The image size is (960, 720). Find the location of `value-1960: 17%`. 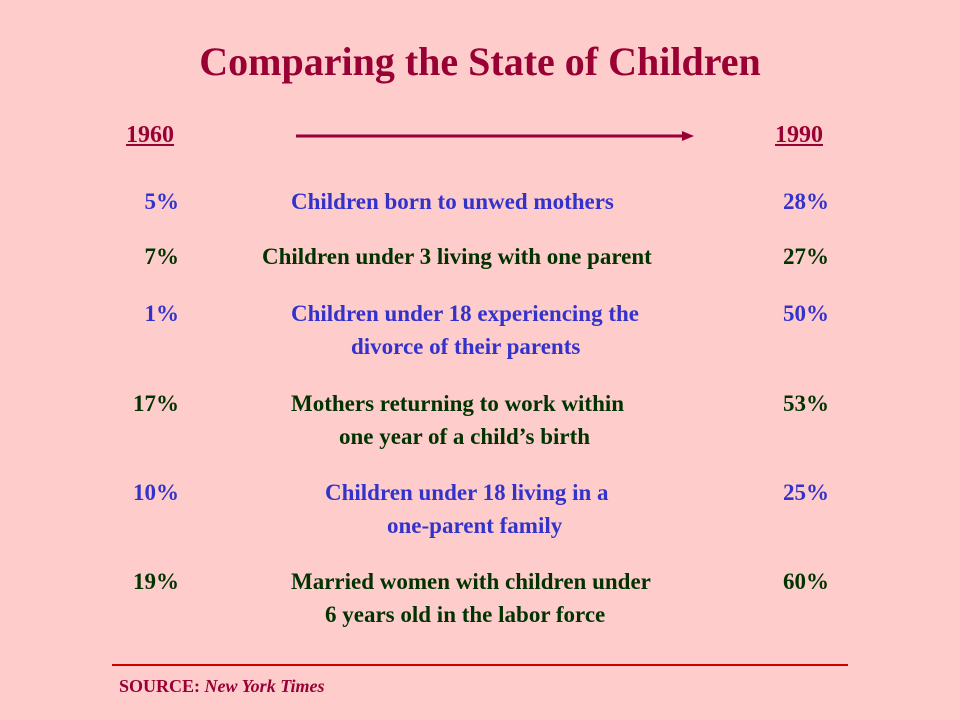

value-1960: 17% is located at coordinates (156, 403).